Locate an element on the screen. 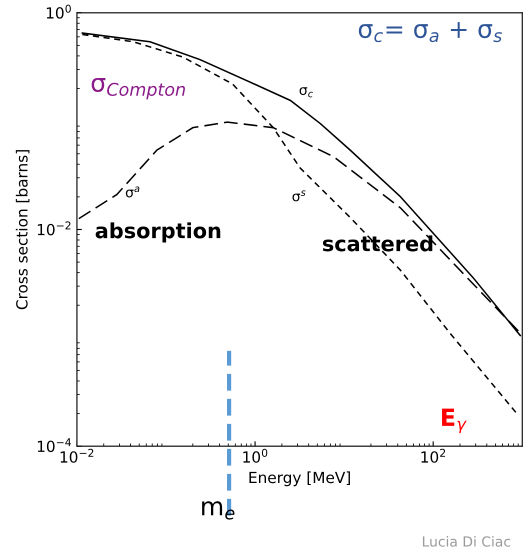 The height and width of the screenshot is (555, 527). annotation: E$_{γ}$ is located at coordinates (454, 421).